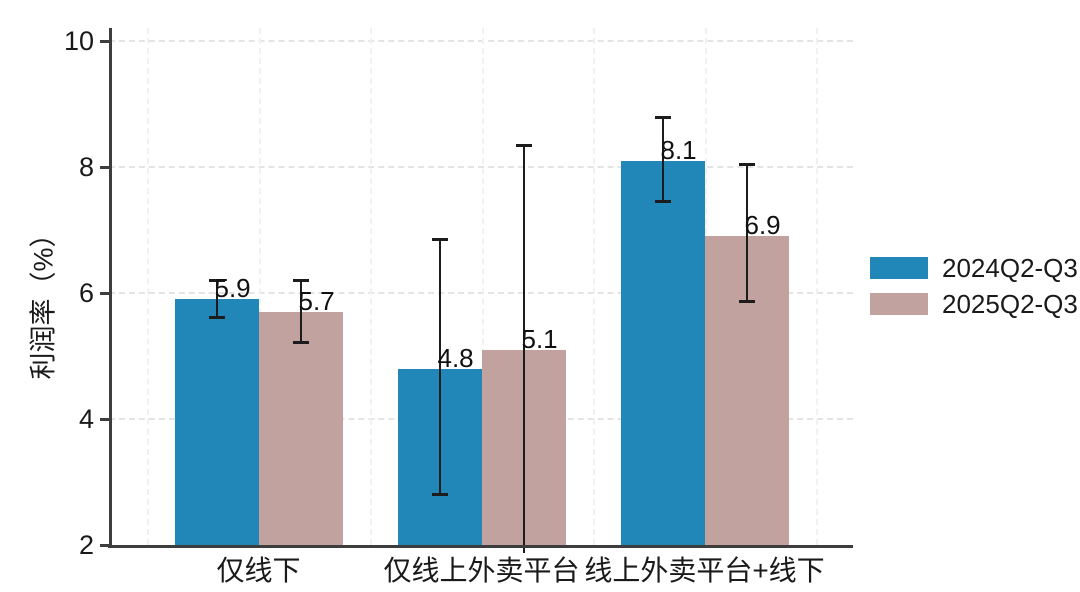  Describe the element at coordinates (480, 546) in the screenshot. I see `x-axis-line` at that location.